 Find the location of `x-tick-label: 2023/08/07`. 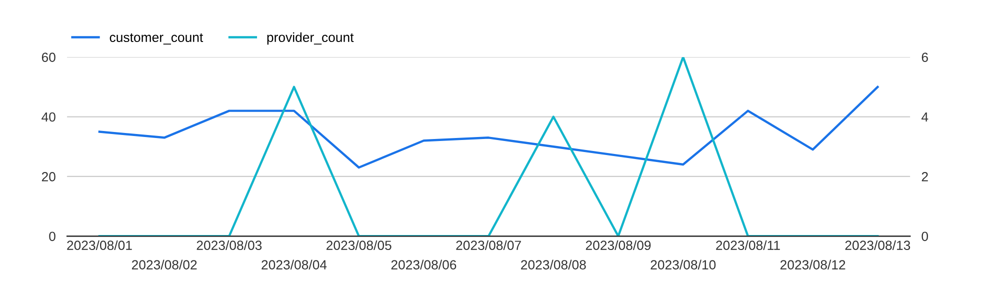

x-tick-label: 2023/08/07 is located at coordinates (488, 245).